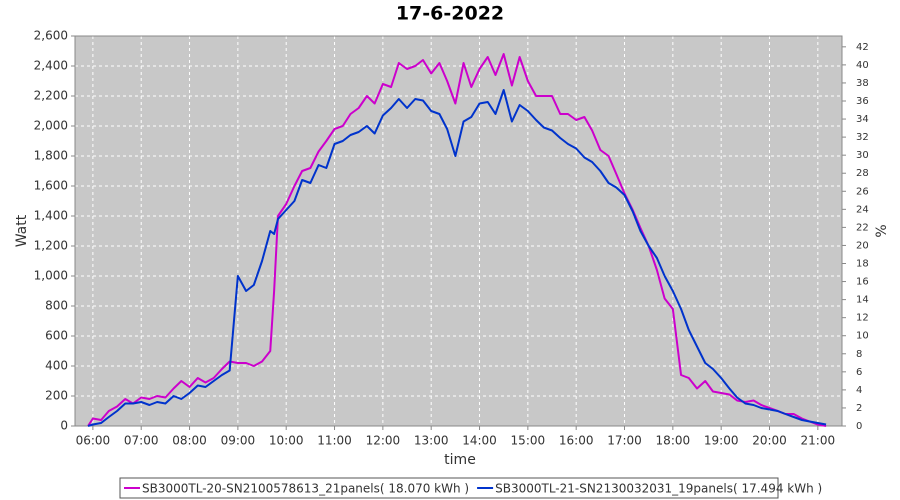 This screenshot has height=500, width=900. What do you see at coordinates (862, 65) in the screenshot?
I see `y2-tick-label: 40` at bounding box center [862, 65].